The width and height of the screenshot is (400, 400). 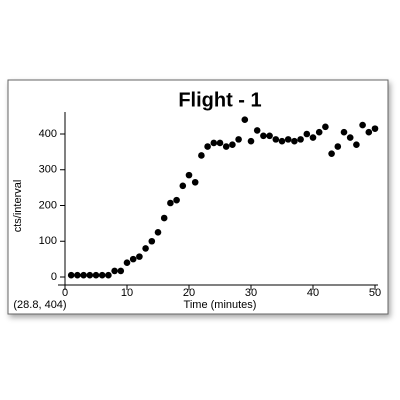 I want to click on y-axis-label: cts/interval, so click(x=18, y=206).